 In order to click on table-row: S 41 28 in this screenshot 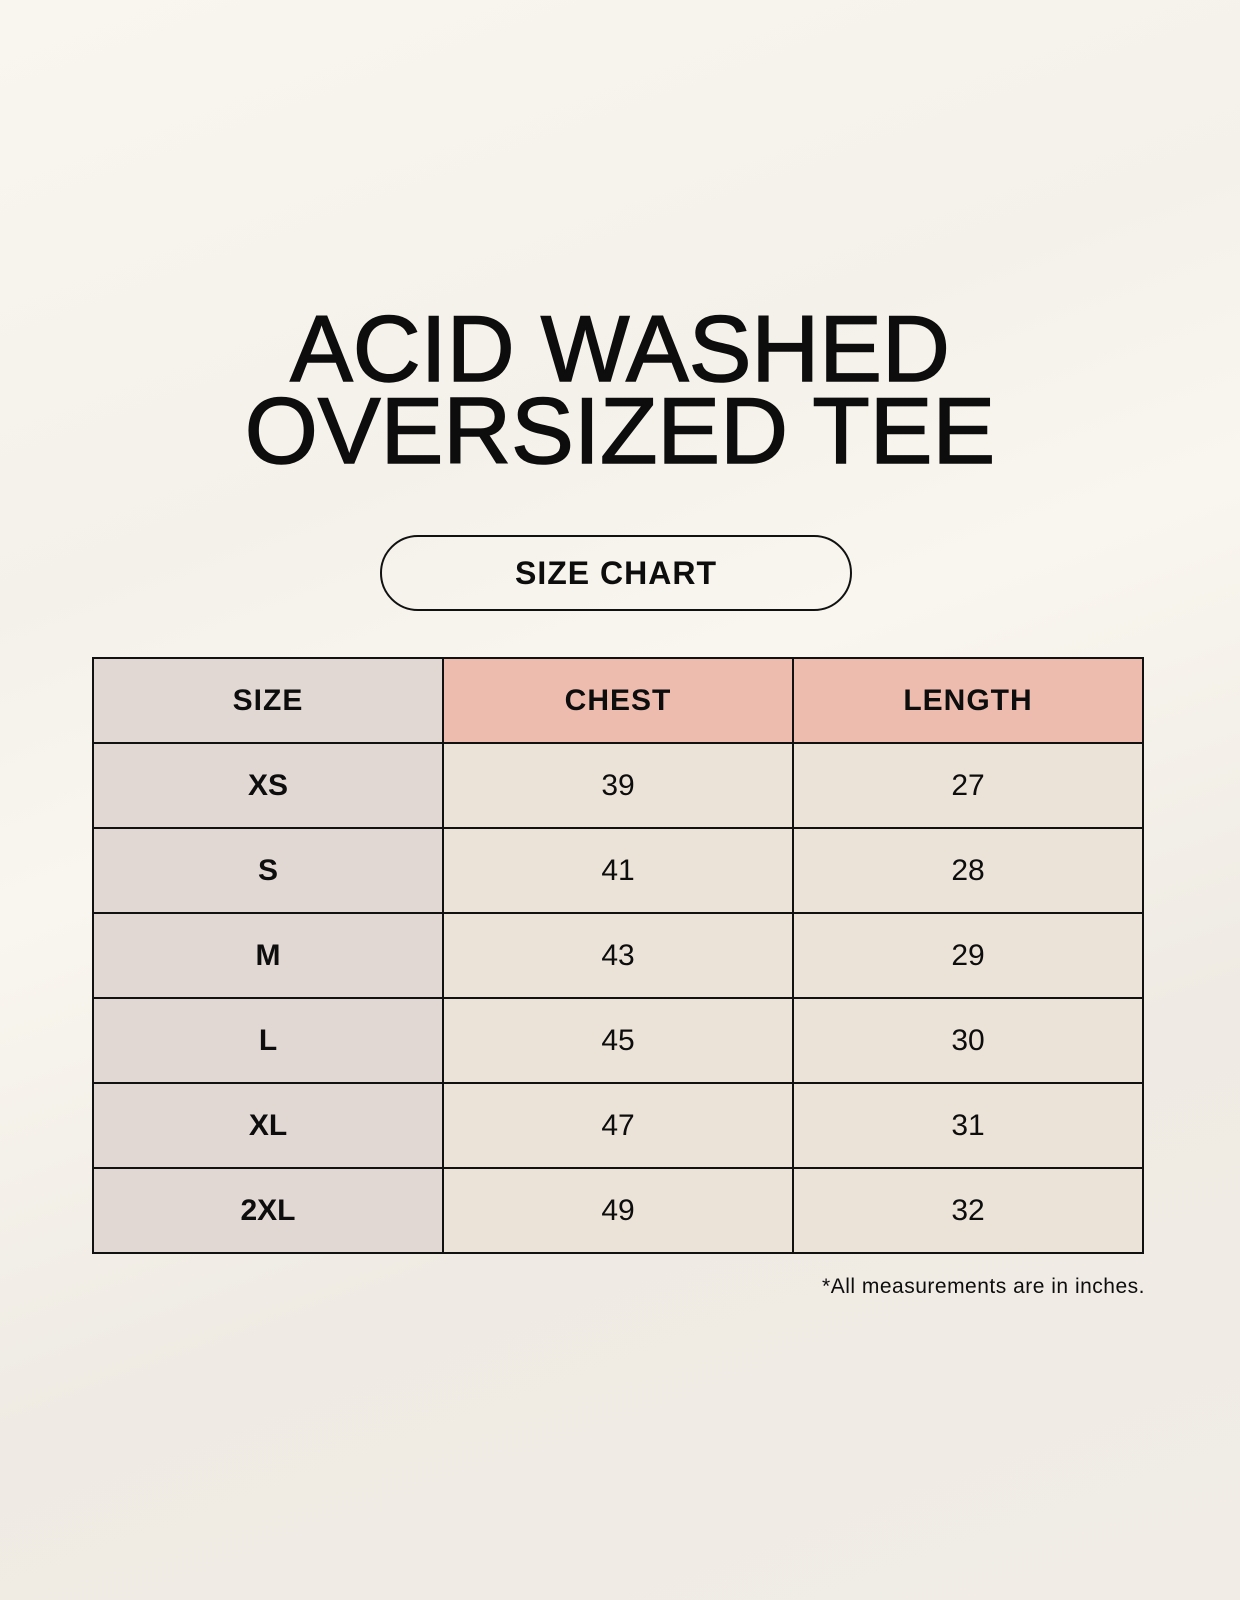, I will do `click(618, 870)`.